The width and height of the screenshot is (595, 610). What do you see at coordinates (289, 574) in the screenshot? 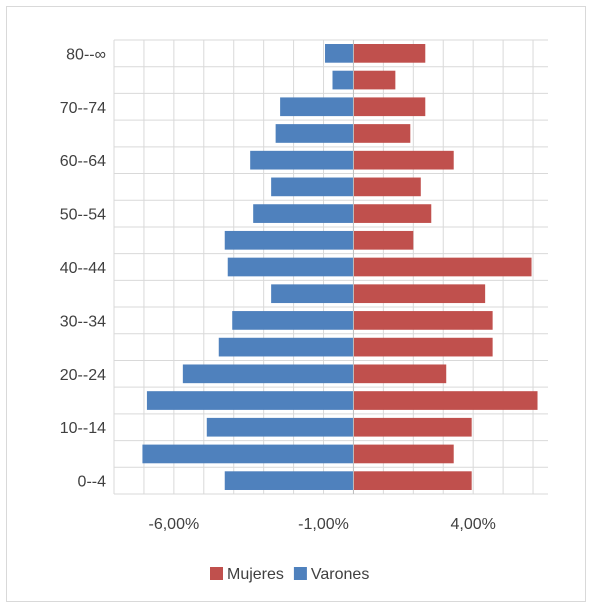
I see `legend: Mujeres Varones` at bounding box center [289, 574].